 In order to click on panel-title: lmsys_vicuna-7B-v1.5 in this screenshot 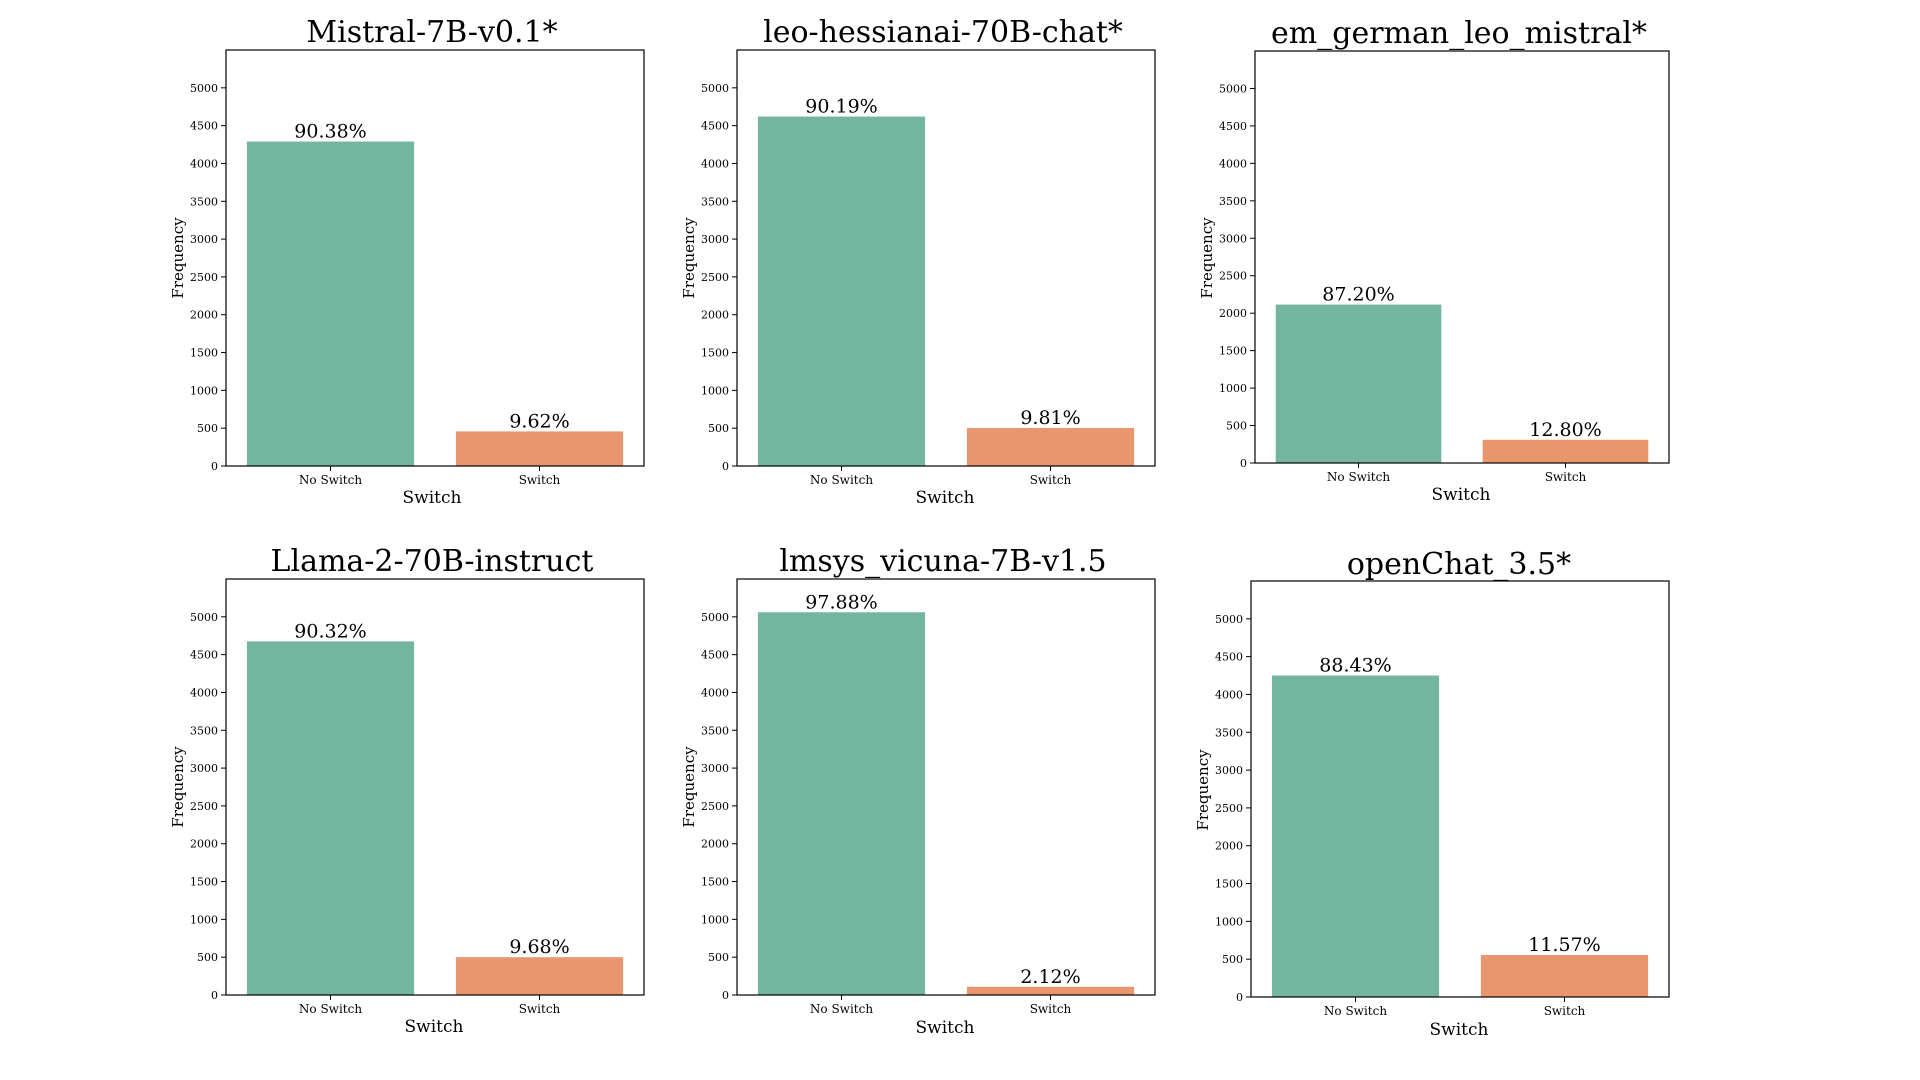, I will do `click(942, 561)`.